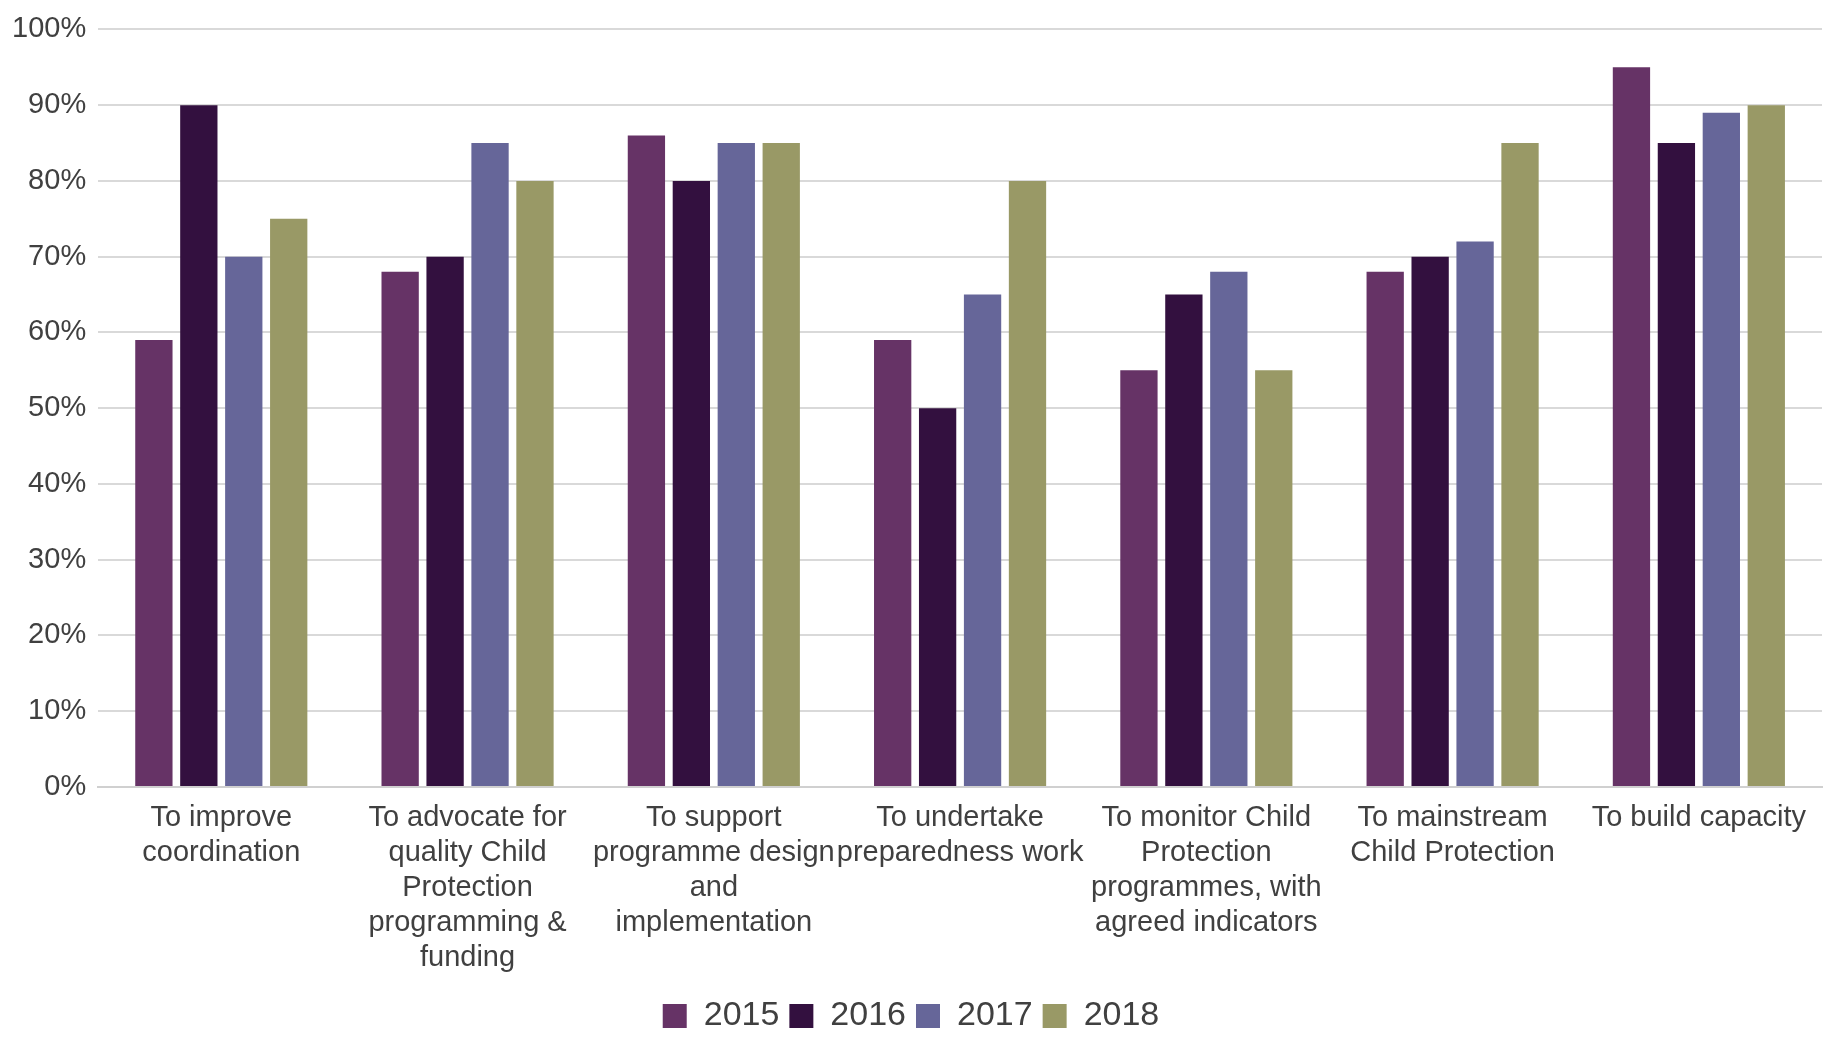 The height and width of the screenshot is (1043, 1826). What do you see at coordinates (1206, 868) in the screenshot?
I see `x-tick-label: To monitor Child Protection programmes, with agreed indicators` at bounding box center [1206, 868].